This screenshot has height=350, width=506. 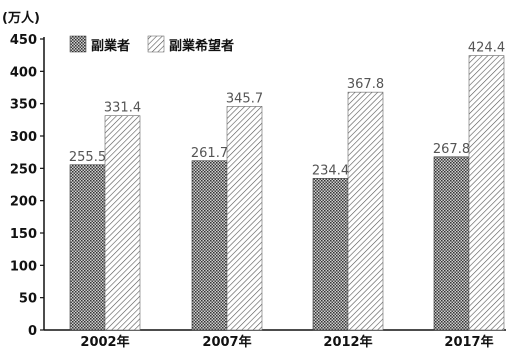 I want to click on legend-label-副業者: 副業者, so click(x=110, y=46).